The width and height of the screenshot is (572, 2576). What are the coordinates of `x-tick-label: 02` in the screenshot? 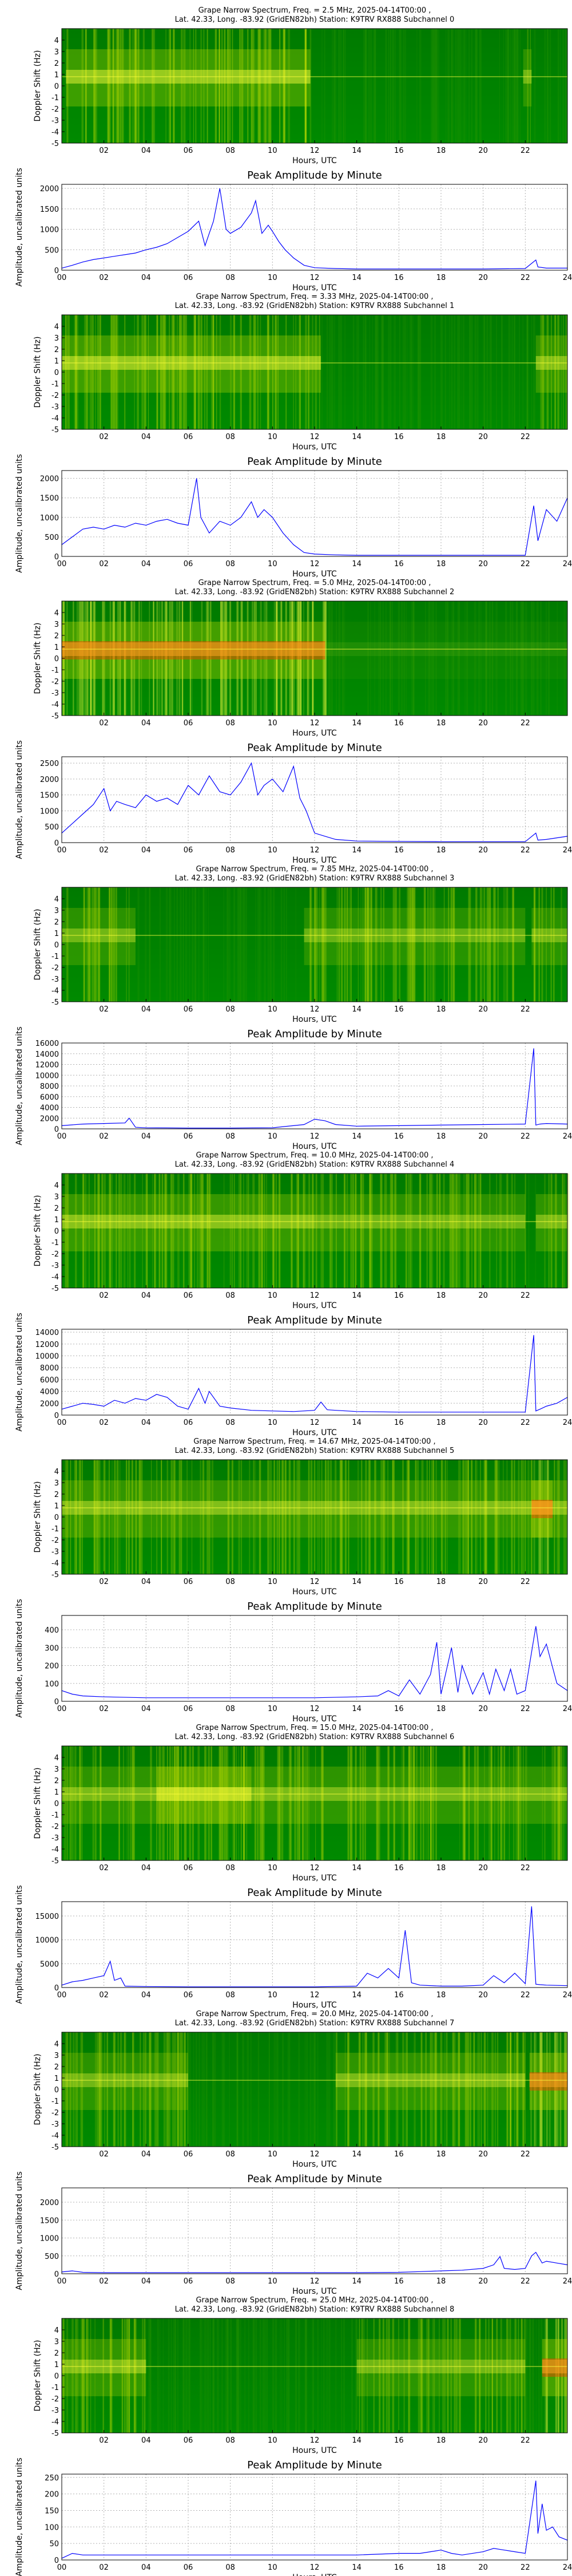 It's located at (104, 1709).